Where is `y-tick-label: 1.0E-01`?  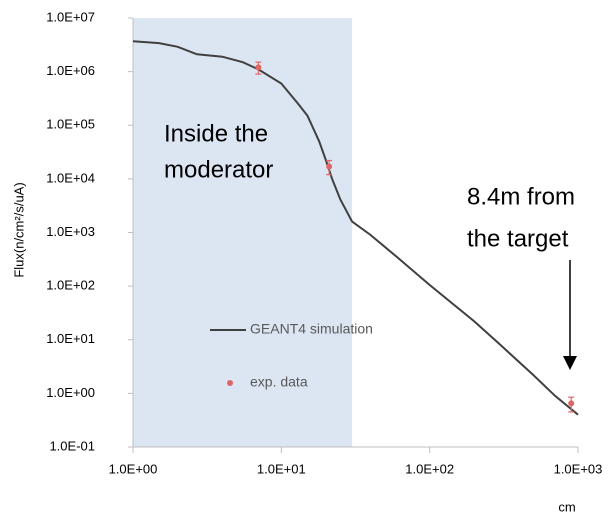 y-tick-label: 1.0E-01 is located at coordinates (72, 445).